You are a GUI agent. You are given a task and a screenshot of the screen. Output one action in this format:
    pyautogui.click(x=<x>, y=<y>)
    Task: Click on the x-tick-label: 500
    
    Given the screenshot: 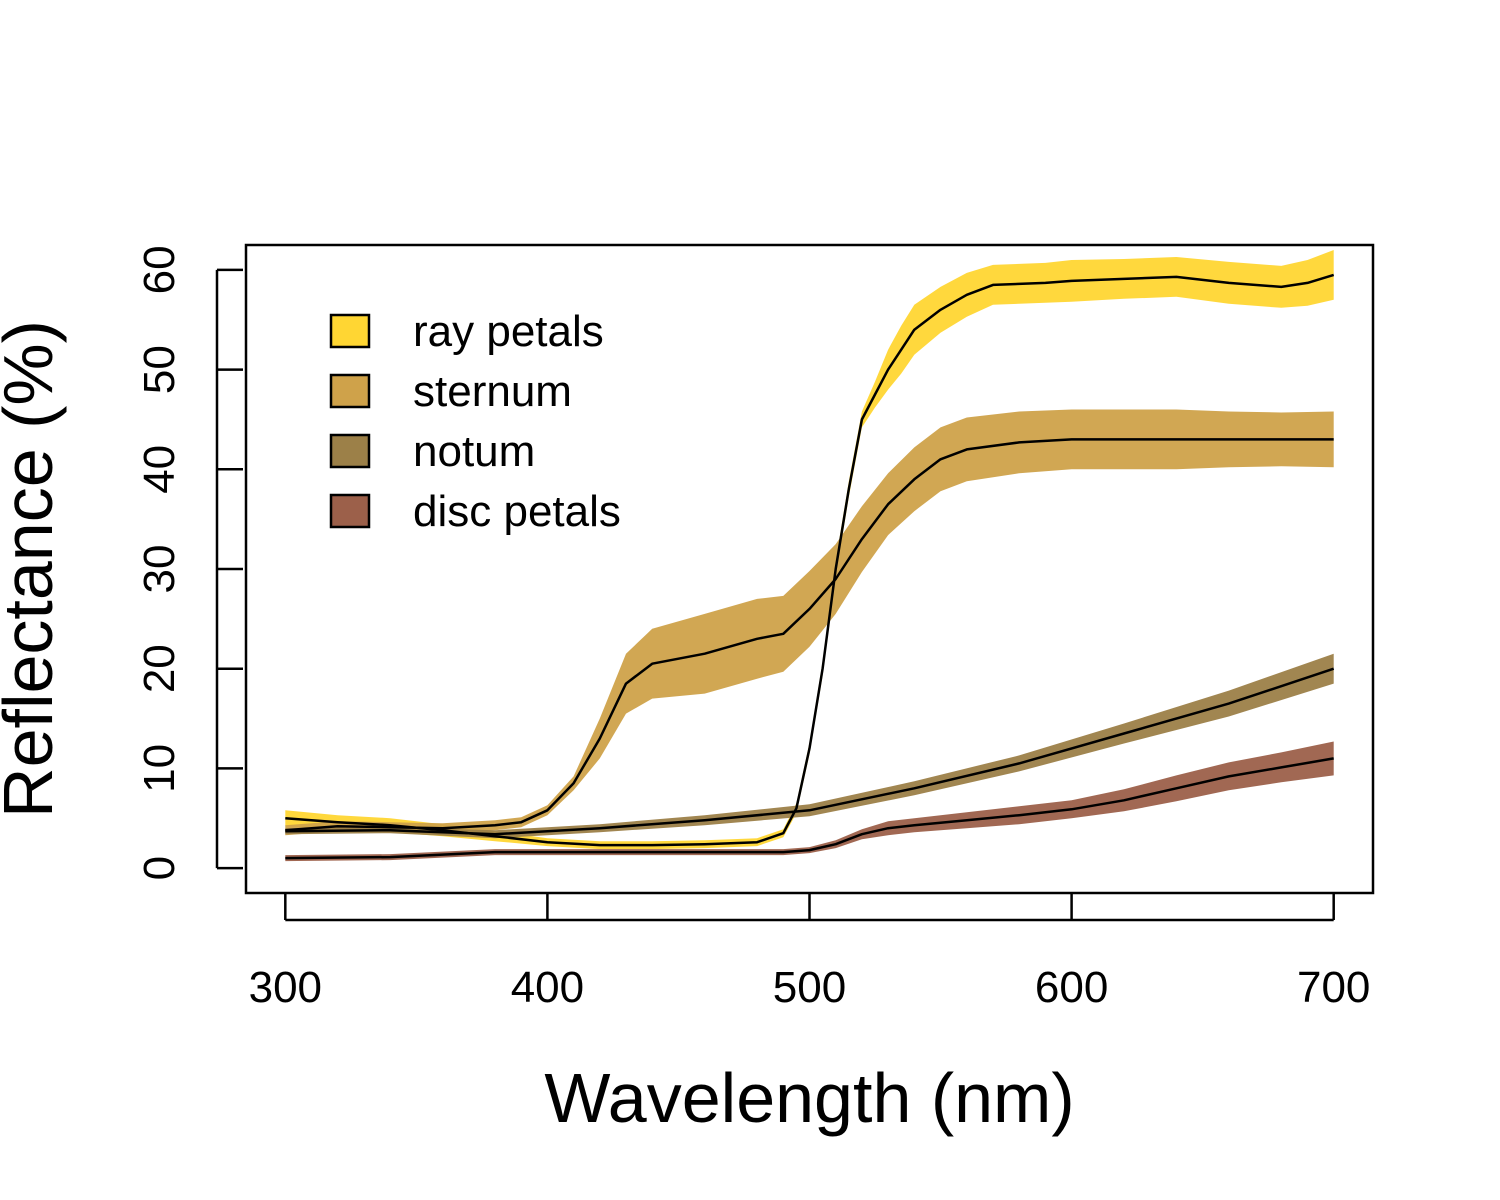 What is the action you would take?
    pyautogui.click(x=809, y=987)
    